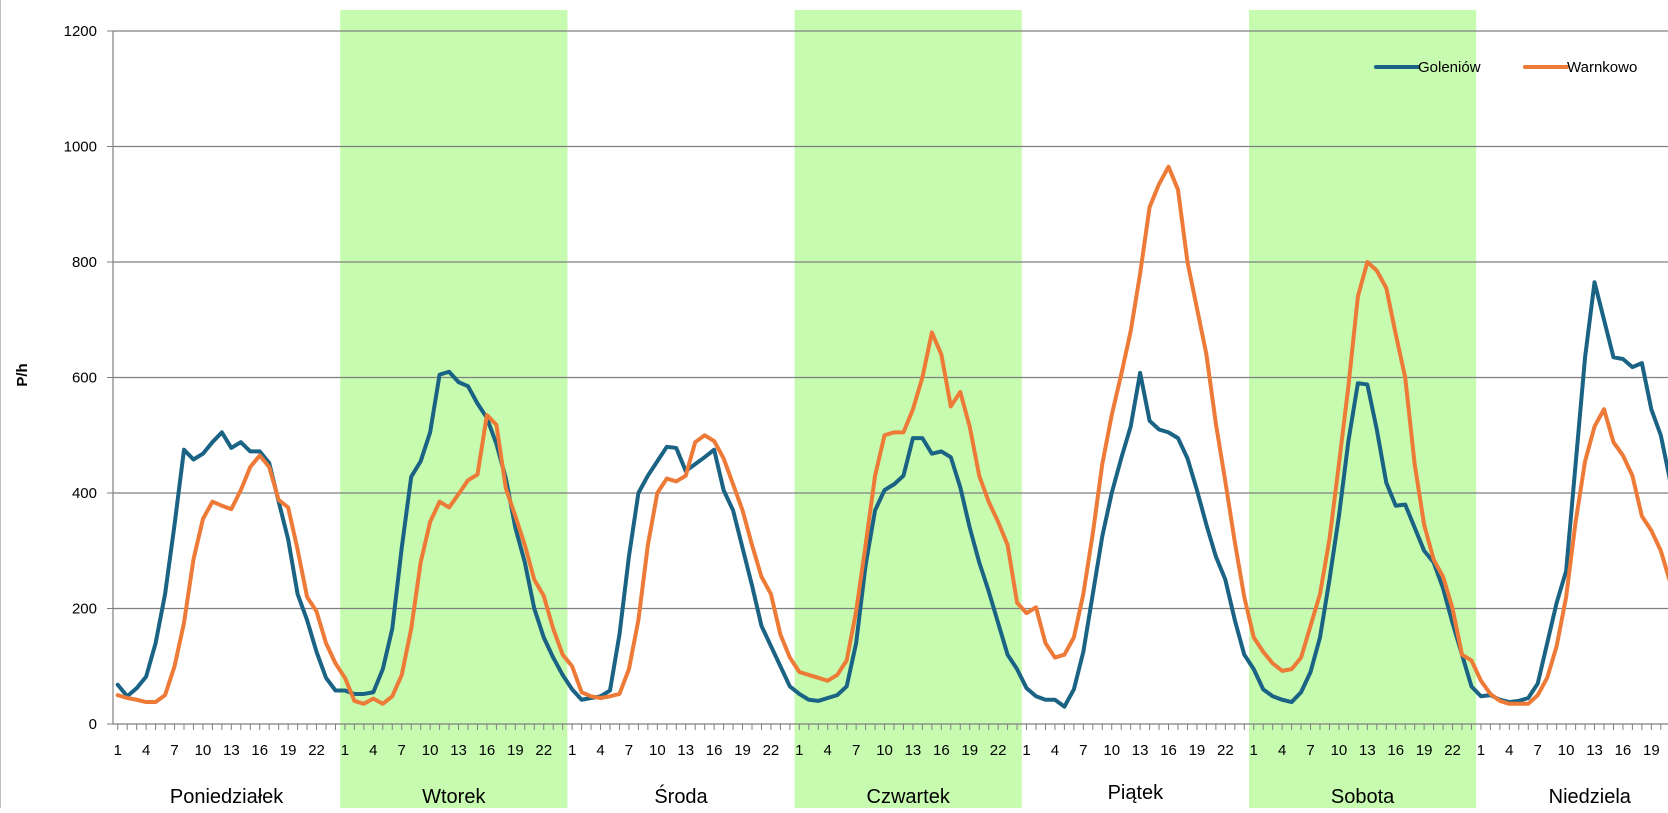 The height and width of the screenshot is (813, 1668). Describe the element at coordinates (1590, 797) in the screenshot. I see `day-label: Niedziela` at that location.